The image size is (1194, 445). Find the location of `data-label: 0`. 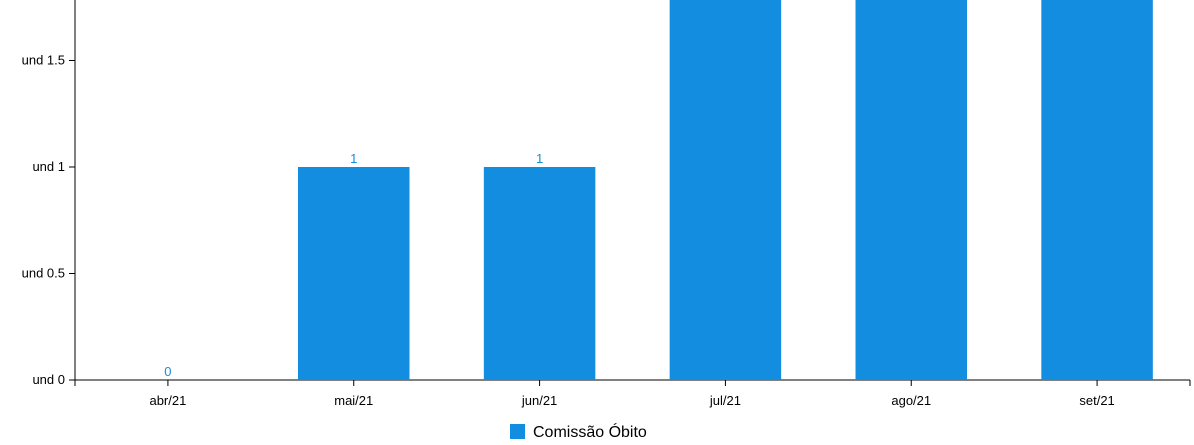

data-label: 0 is located at coordinates (167, 371).